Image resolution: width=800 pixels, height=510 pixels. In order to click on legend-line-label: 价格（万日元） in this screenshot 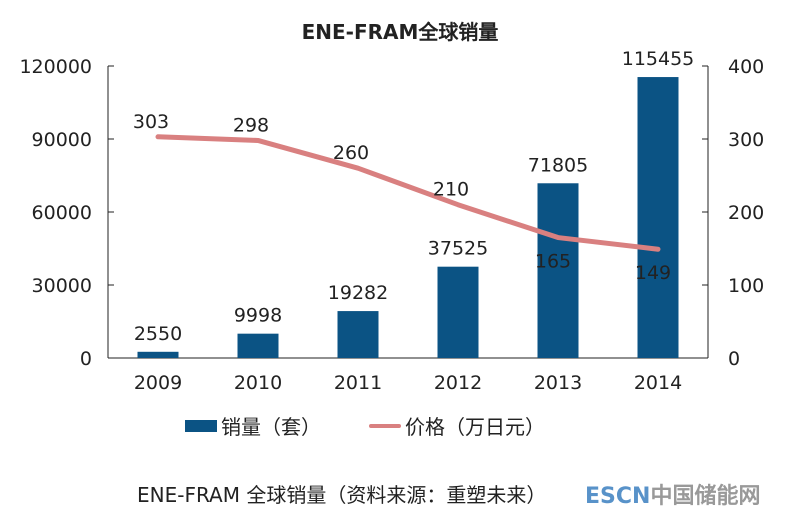, I will do `click(475, 427)`.